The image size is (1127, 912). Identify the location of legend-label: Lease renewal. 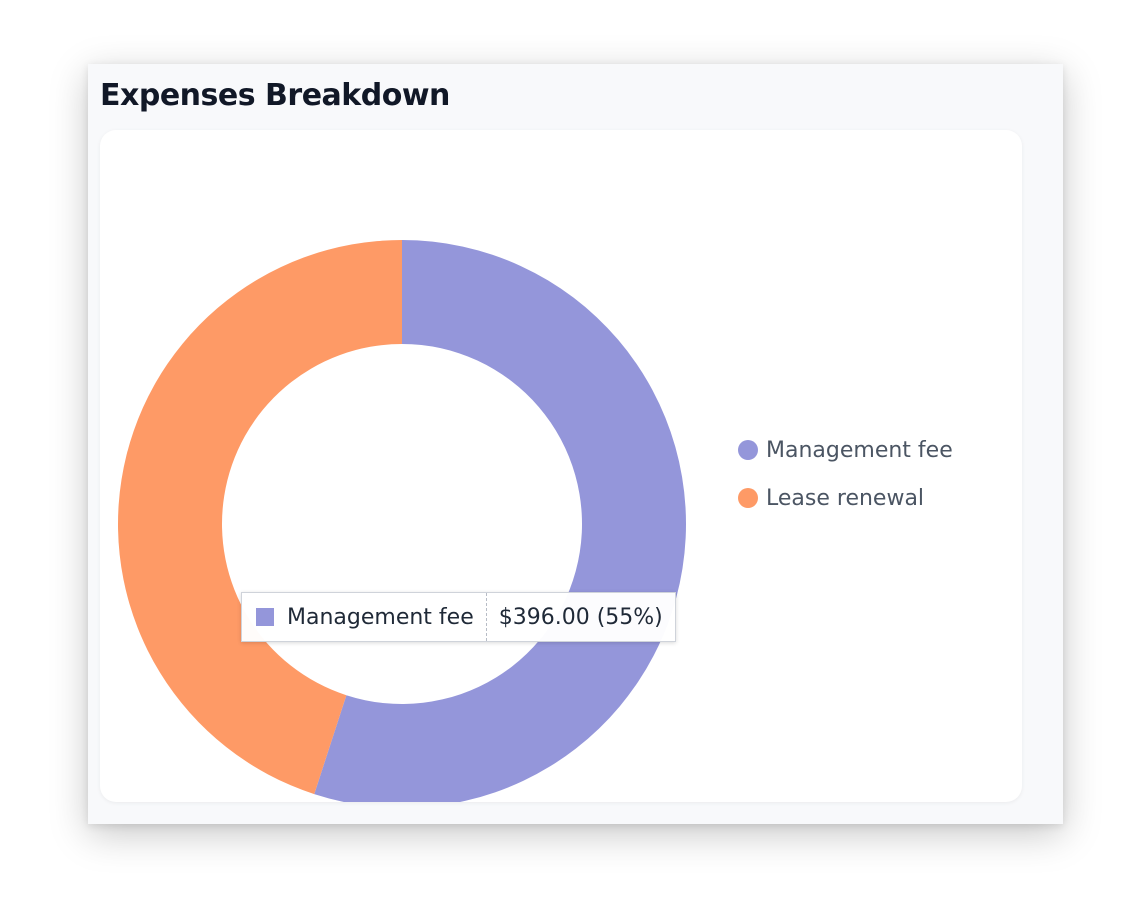
(845, 498).